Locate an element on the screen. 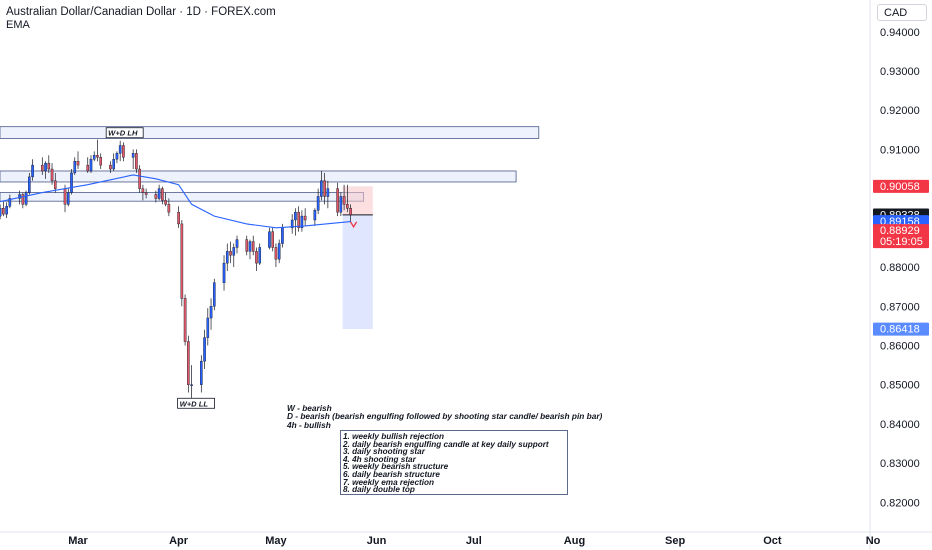 This screenshot has width=932, height=550. x-tick-label: Jun is located at coordinates (377, 541).